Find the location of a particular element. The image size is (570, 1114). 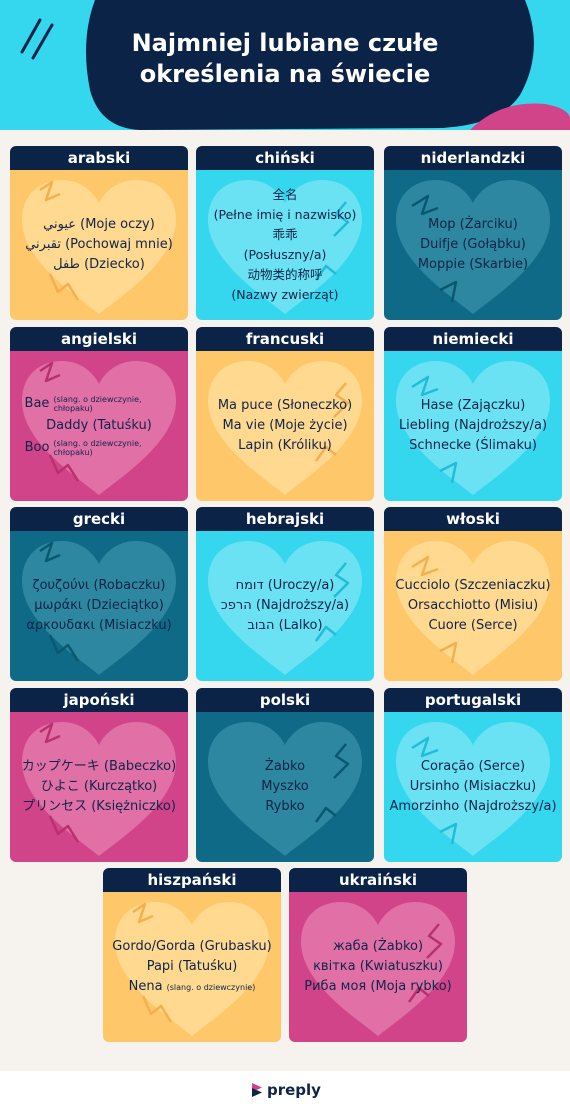

term-line: ひよこ (Kurczątko) is located at coordinates (99, 787).